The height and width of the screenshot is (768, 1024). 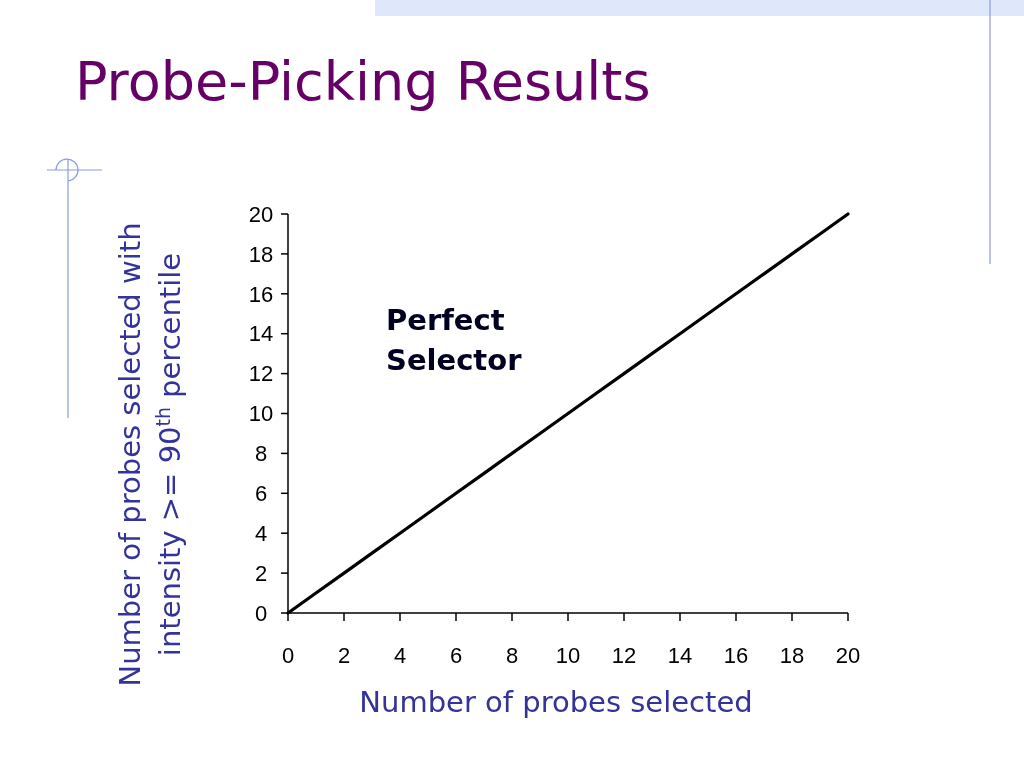 What do you see at coordinates (288, 655) in the screenshot?
I see `x-tick-label: 0` at bounding box center [288, 655].